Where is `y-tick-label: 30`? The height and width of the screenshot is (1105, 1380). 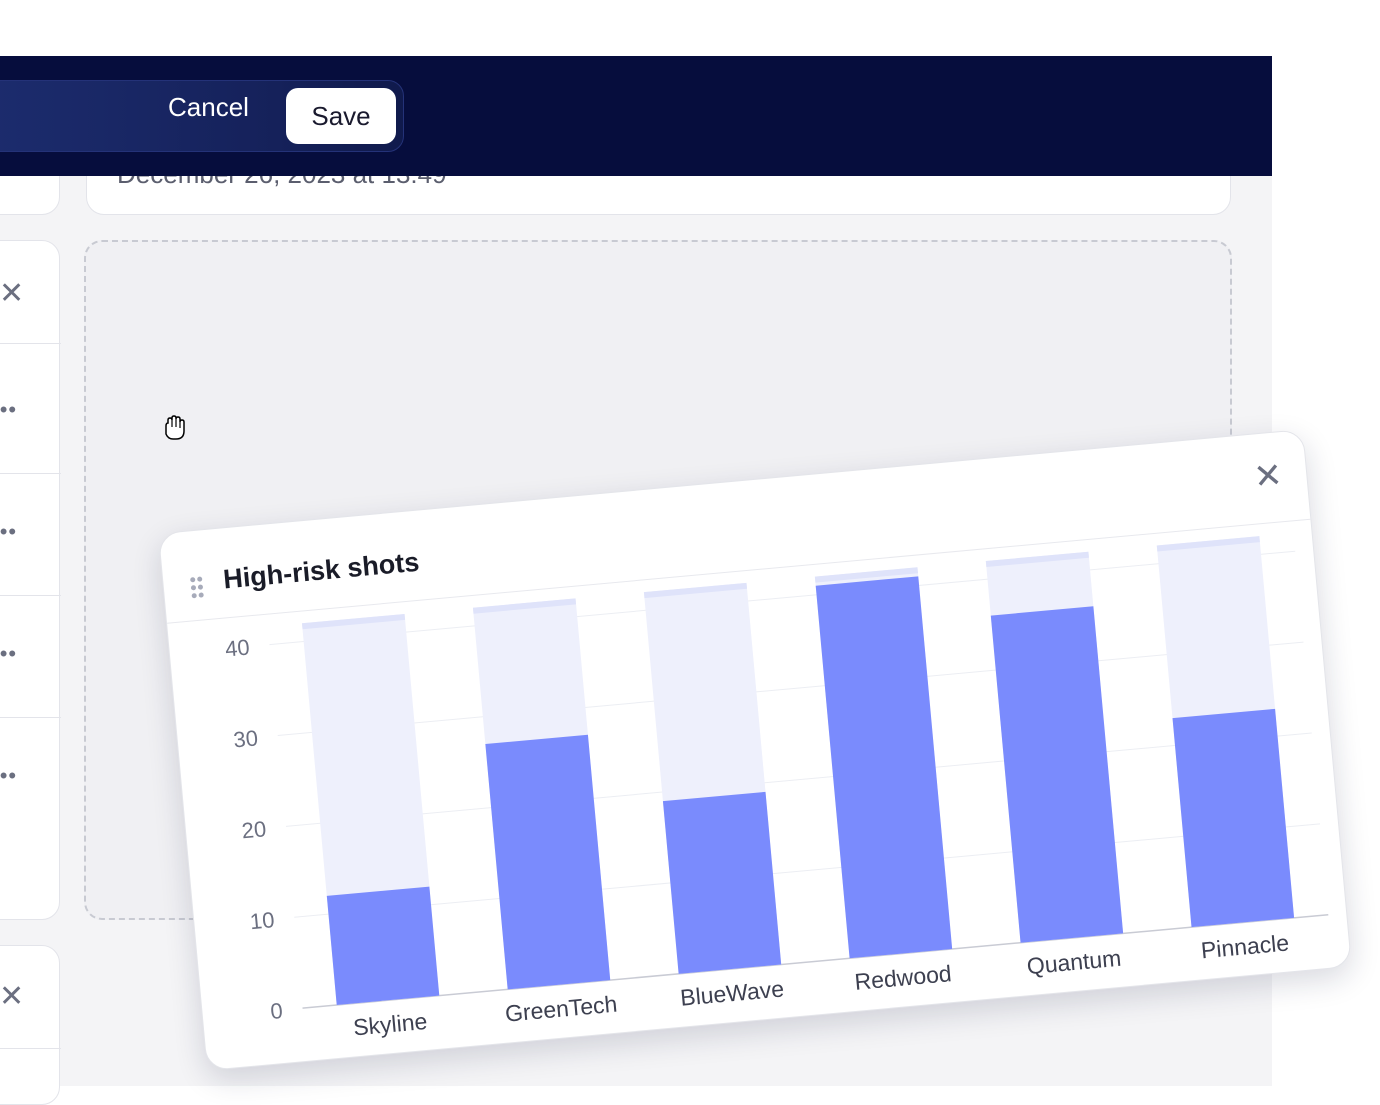
y-tick-label: 30 is located at coordinates (245, 738).